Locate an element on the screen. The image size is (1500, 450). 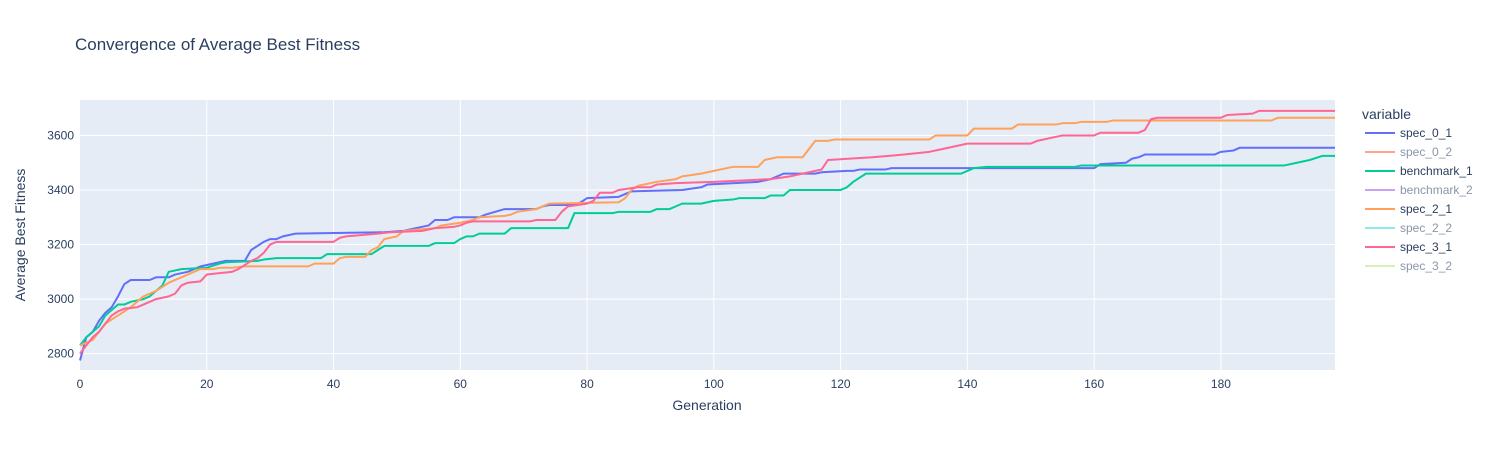
legend-label: spec_0_2 is located at coordinates (1426, 152).